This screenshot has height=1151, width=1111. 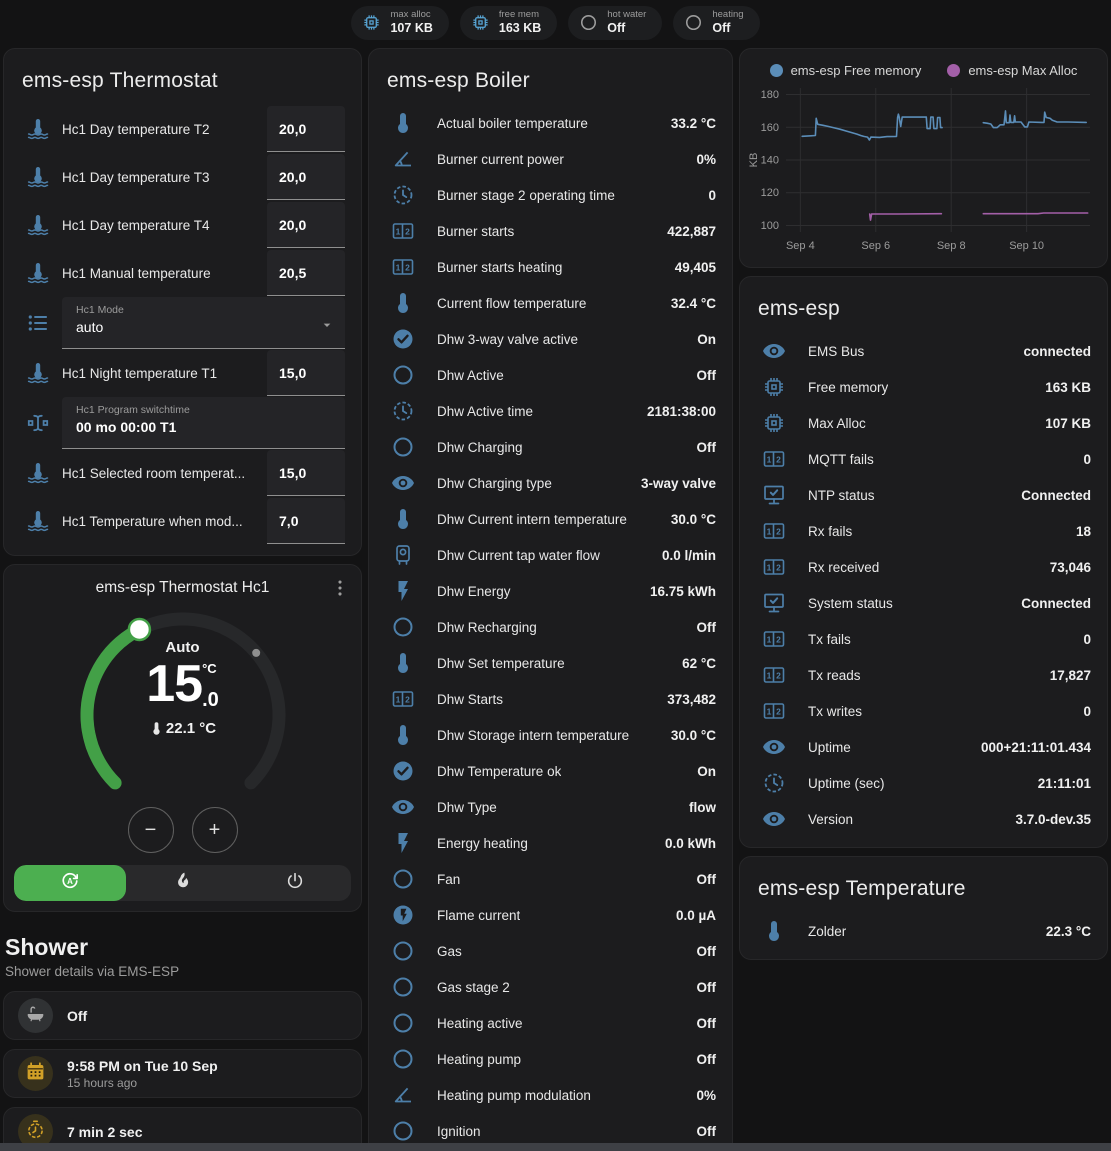 What do you see at coordinates (1026, 246) in the screenshot?
I see `svg-text: Sep 10` at bounding box center [1026, 246].